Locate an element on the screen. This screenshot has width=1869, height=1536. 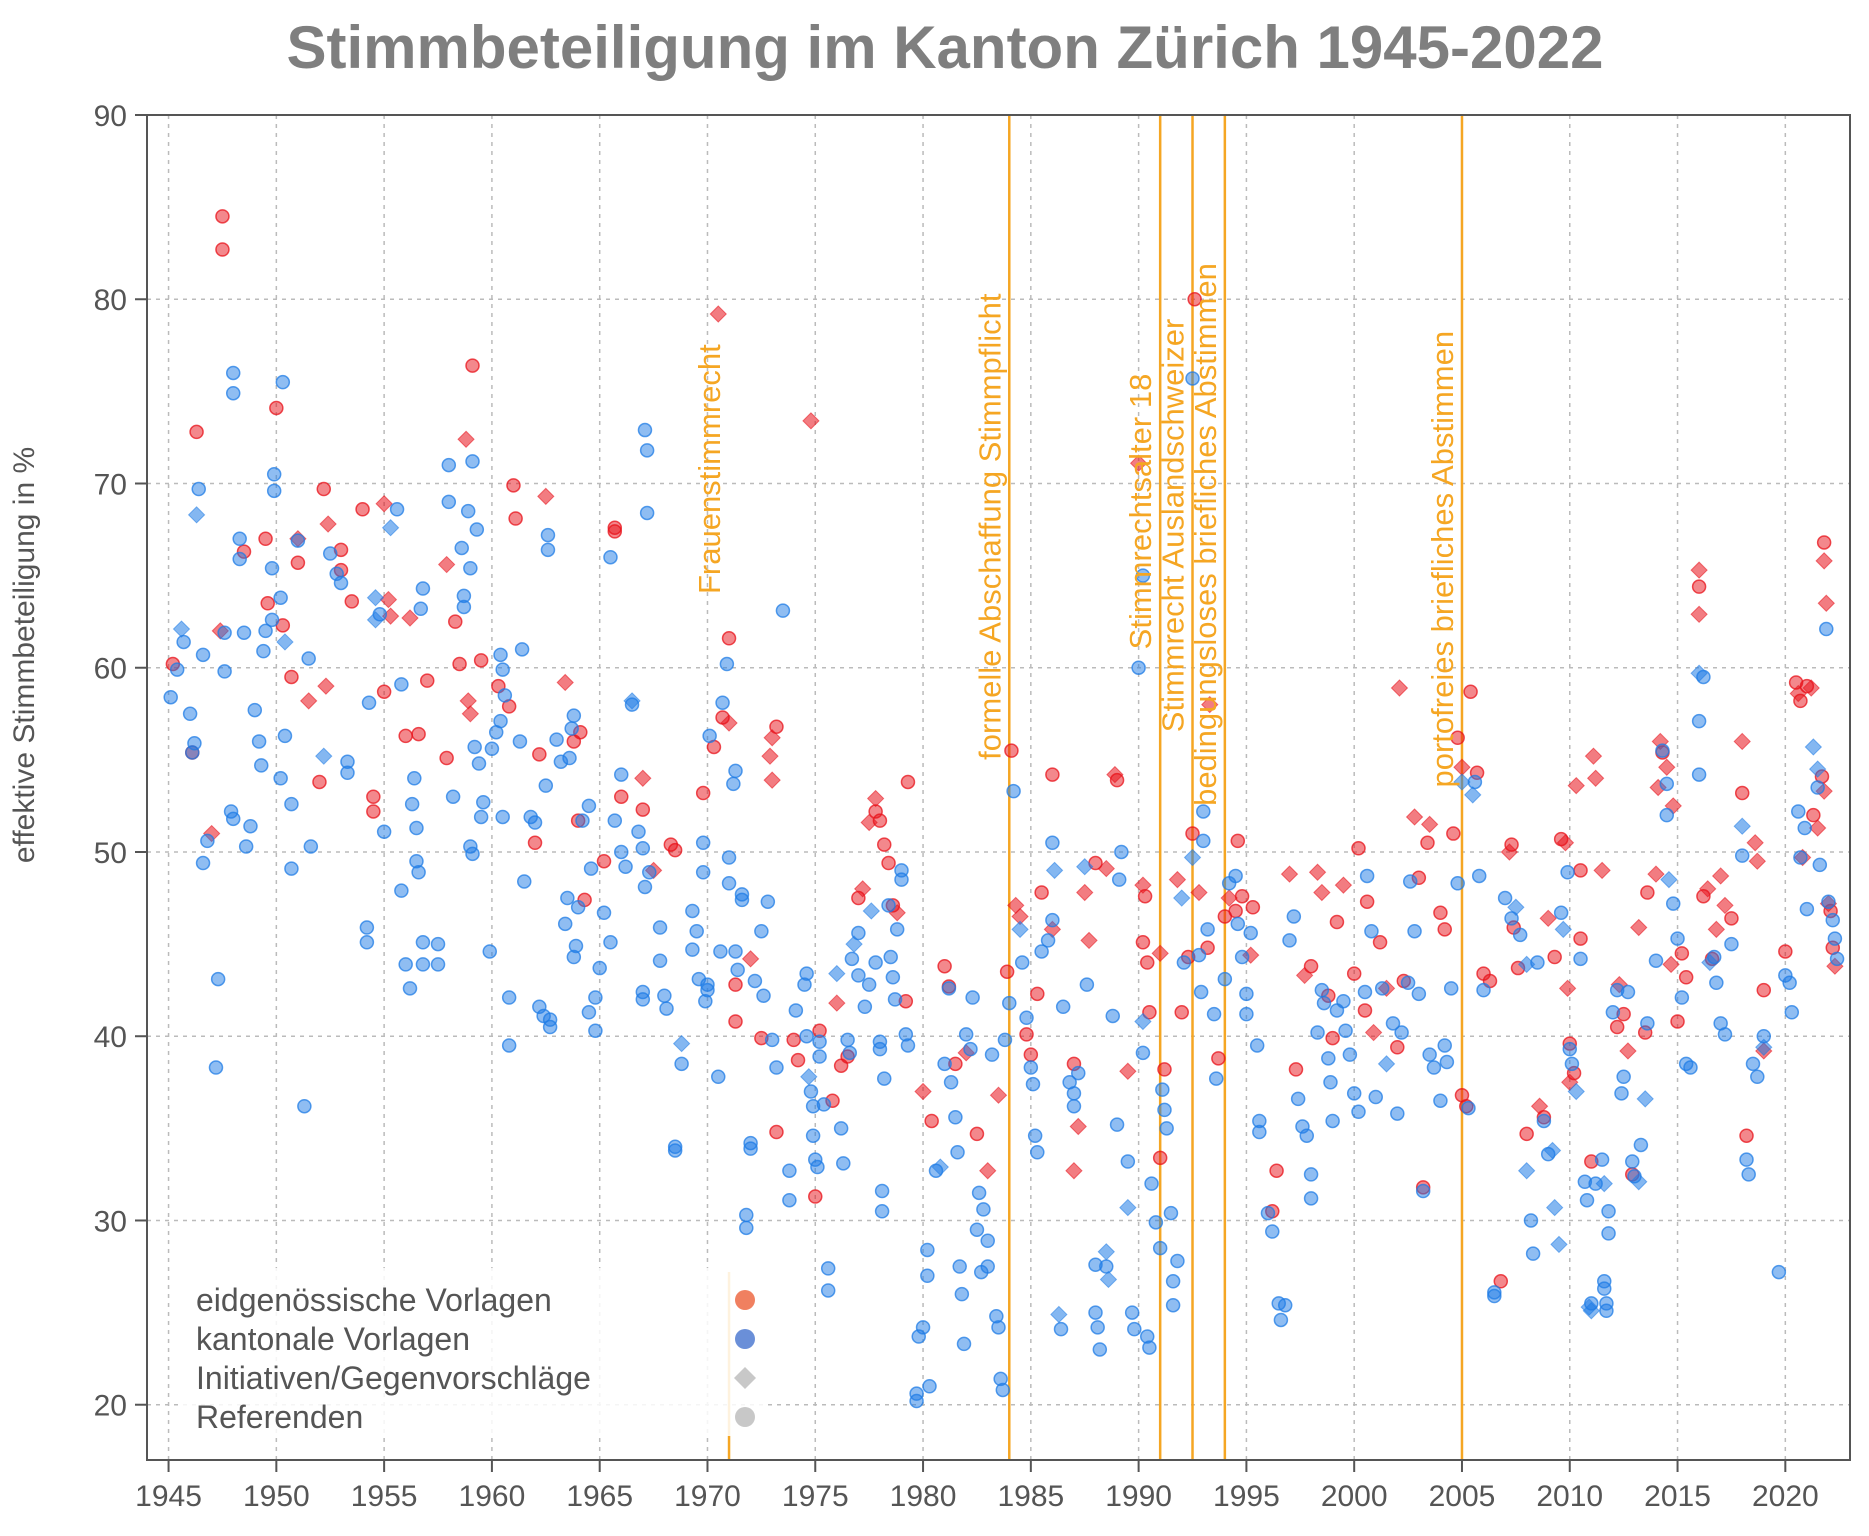
x-tick-label: 1970 is located at coordinates (707, 1496).